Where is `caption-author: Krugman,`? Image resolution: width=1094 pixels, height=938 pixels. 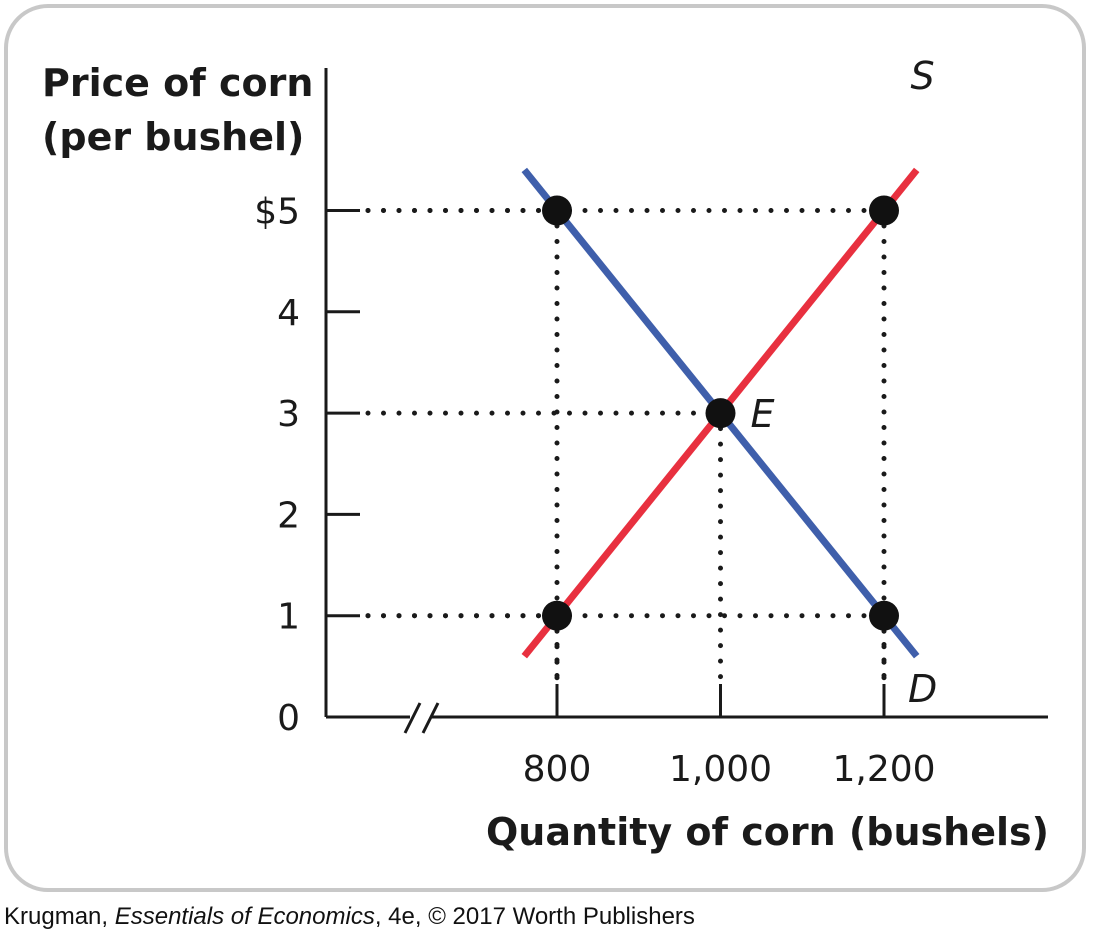
caption-author: Krugman, is located at coordinates (59, 916).